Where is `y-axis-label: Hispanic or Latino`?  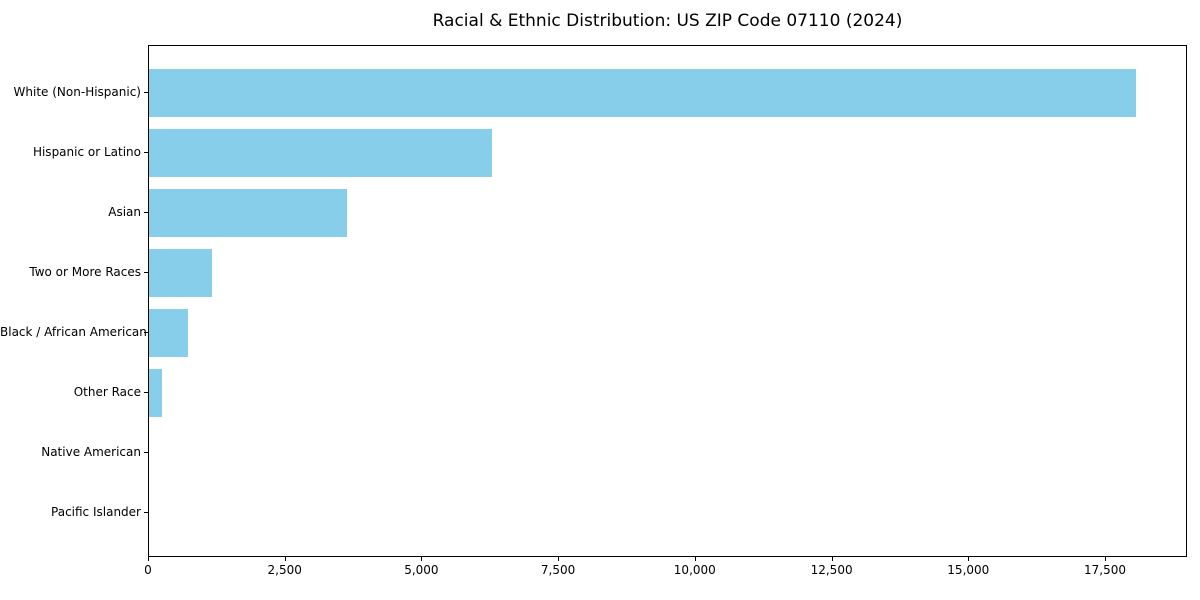 y-axis-label: Hispanic or Latino is located at coordinates (86, 152).